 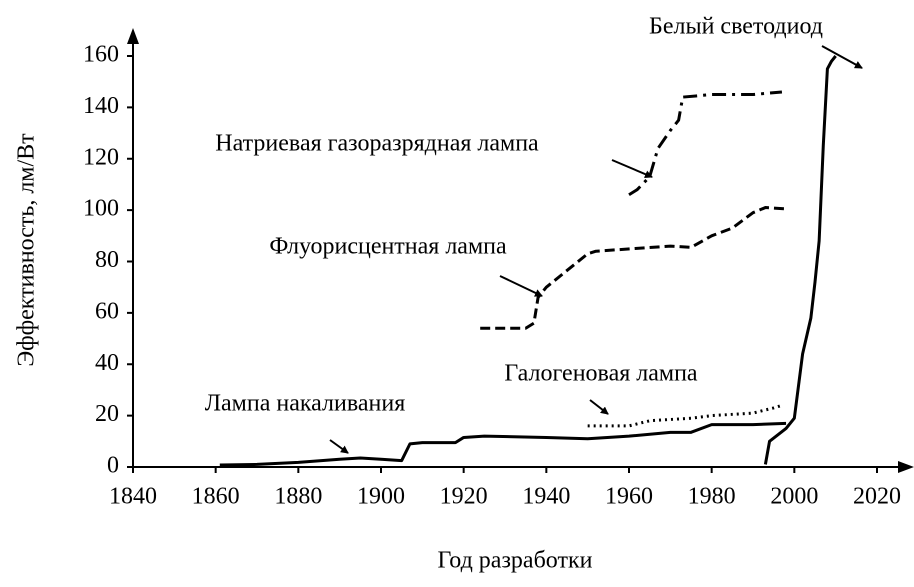 What do you see at coordinates (107, 260) in the screenshot?
I see `y-tick-label: 80` at bounding box center [107, 260].